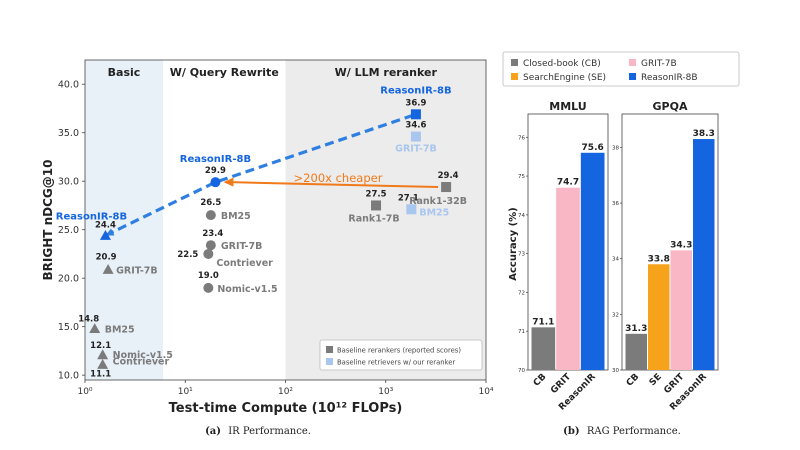 The height and width of the screenshot is (450, 800). Describe the element at coordinates (68, 279) in the screenshot. I see `y-tick-label-2: 20.0` at that location.